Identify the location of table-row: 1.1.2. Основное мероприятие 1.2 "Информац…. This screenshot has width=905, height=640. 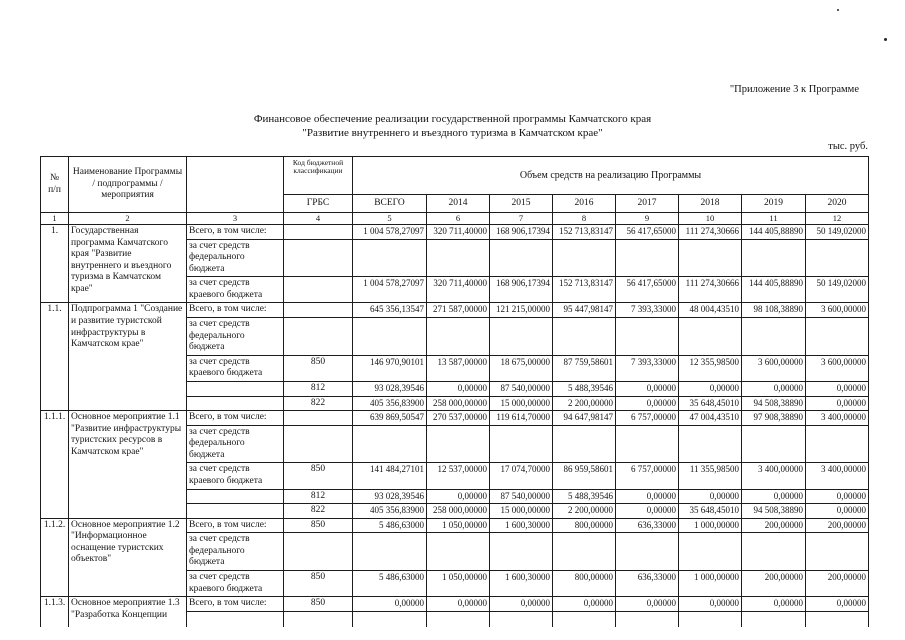
(455, 557).